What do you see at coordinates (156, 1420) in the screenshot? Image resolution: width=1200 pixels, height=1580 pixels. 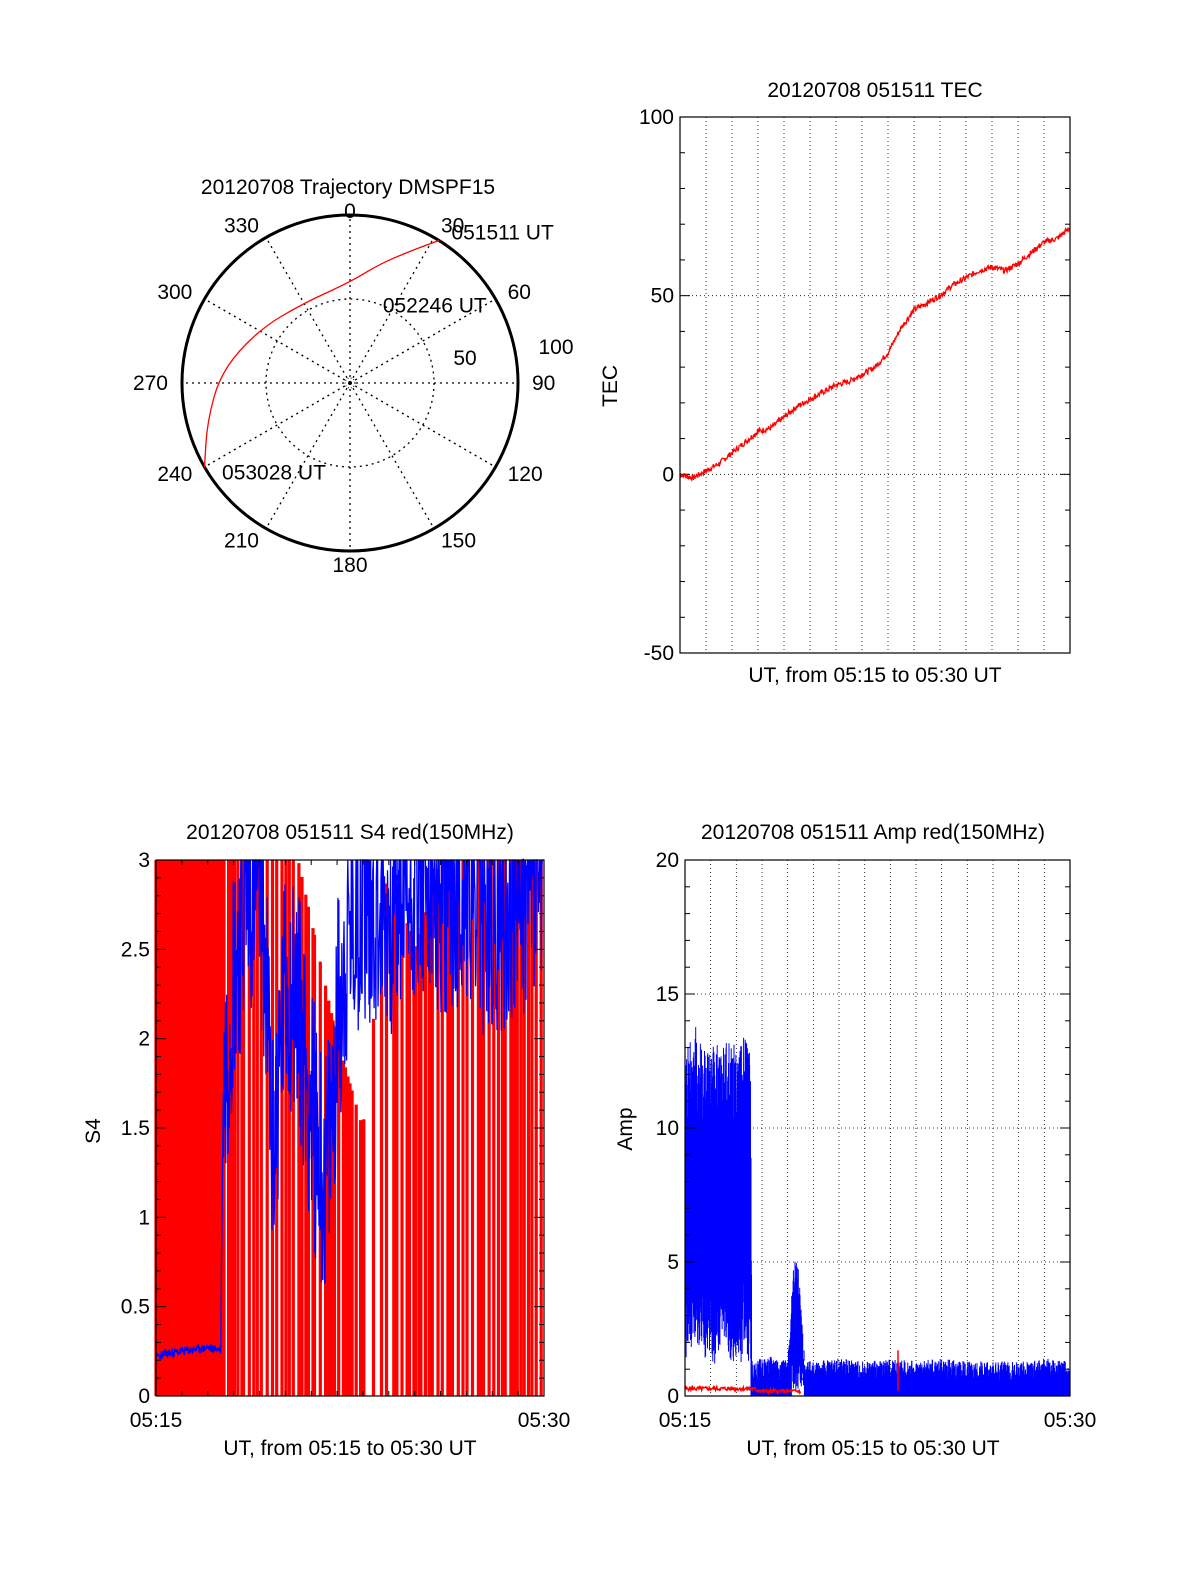 I see `s4-xtick-start: 05:15` at bounding box center [156, 1420].